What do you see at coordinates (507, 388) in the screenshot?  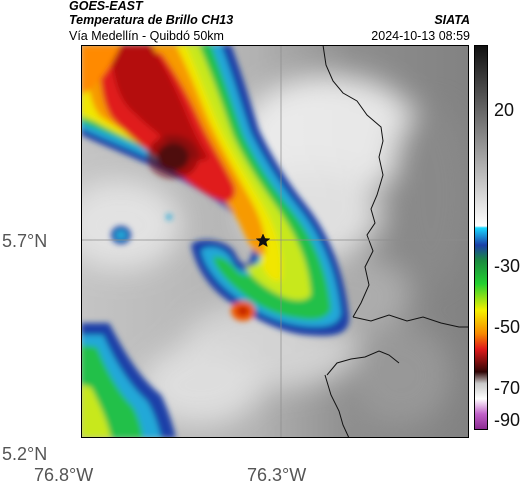 I see `colorbar-tick-label: -70` at bounding box center [507, 388].